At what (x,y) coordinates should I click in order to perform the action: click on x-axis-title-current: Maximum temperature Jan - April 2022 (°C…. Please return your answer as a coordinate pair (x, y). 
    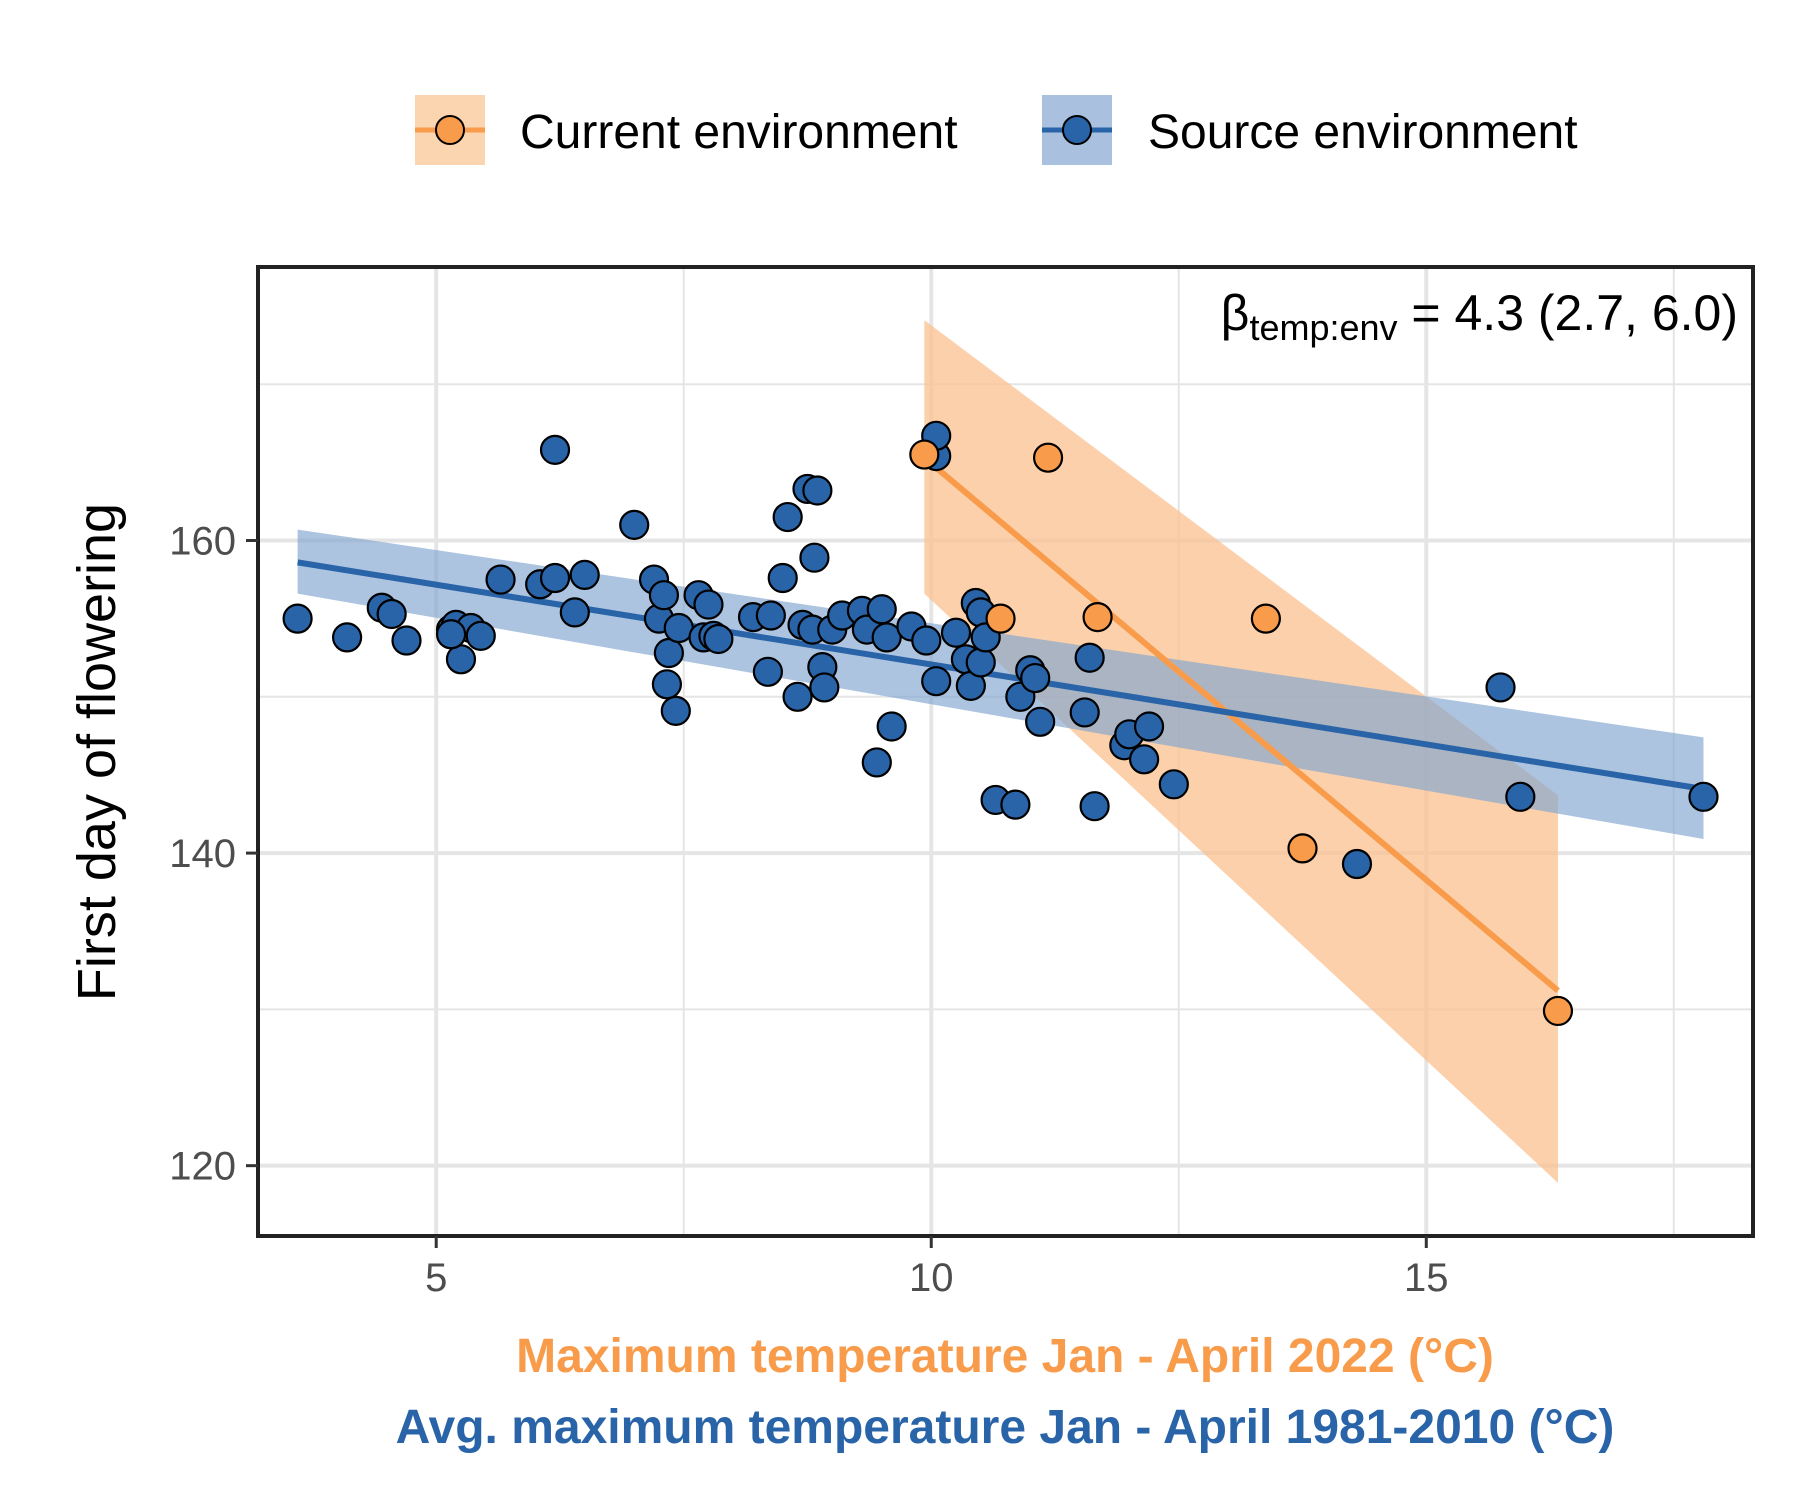
    Looking at the image, I should click on (1005, 1356).